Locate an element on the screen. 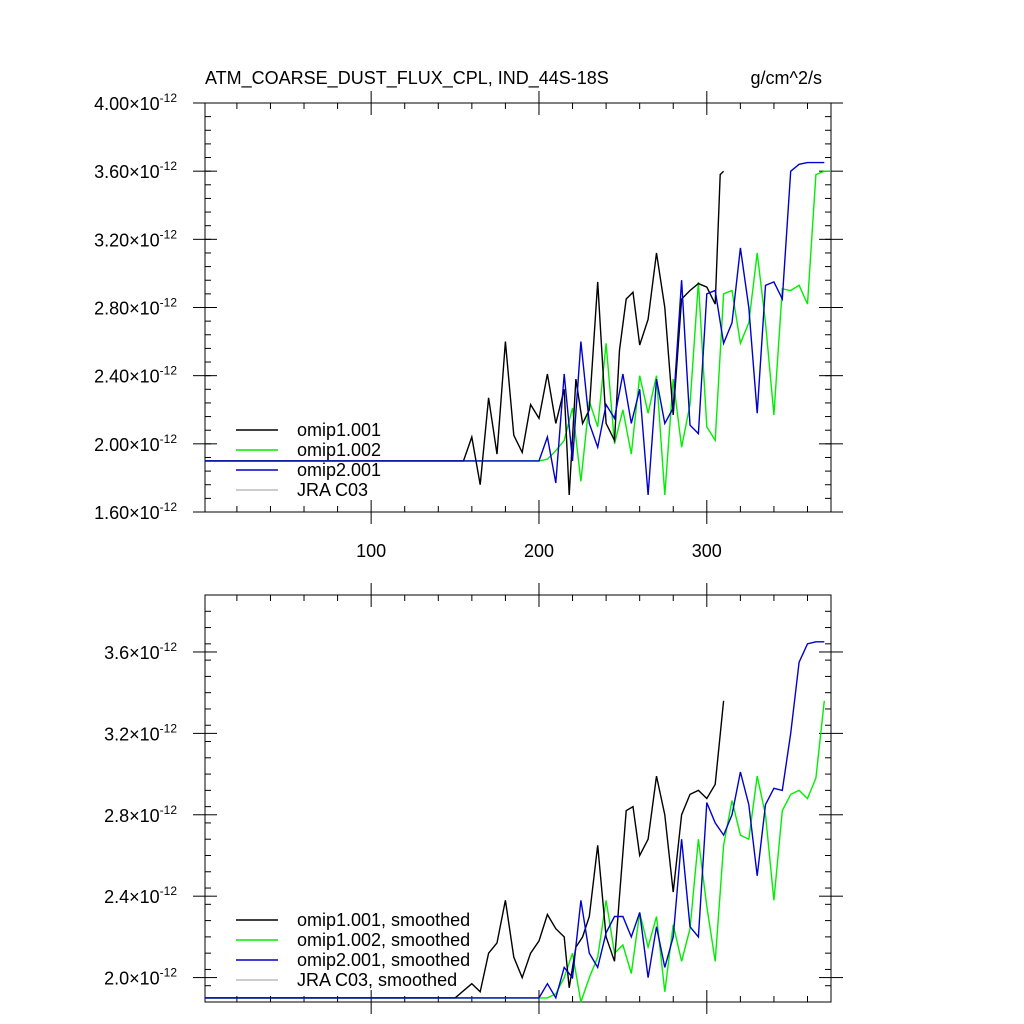  y-tick-label: 3.60×10⁻¹² is located at coordinates (135, 170).